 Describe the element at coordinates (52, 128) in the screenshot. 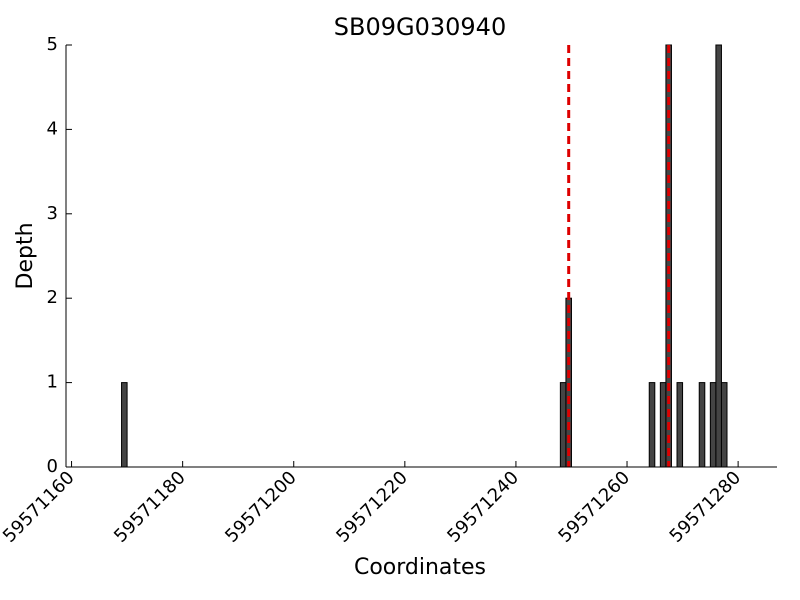

I see `y-tick-label: 4` at that location.